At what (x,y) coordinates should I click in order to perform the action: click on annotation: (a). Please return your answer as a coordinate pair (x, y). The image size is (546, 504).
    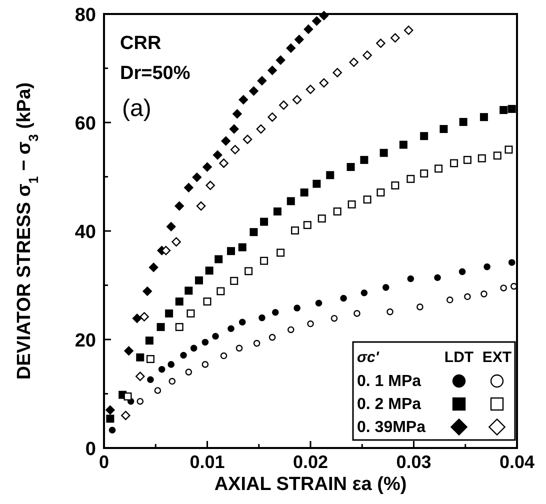
    Looking at the image, I should click on (137, 108).